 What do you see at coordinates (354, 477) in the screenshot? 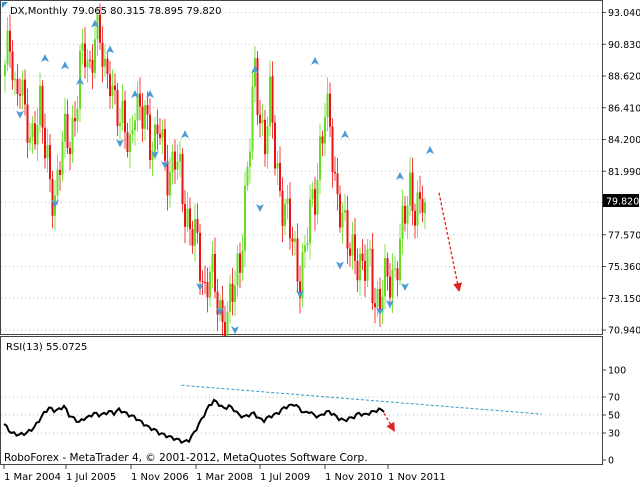
I see `time-tick-label: 1 Nov 2010` at bounding box center [354, 477].